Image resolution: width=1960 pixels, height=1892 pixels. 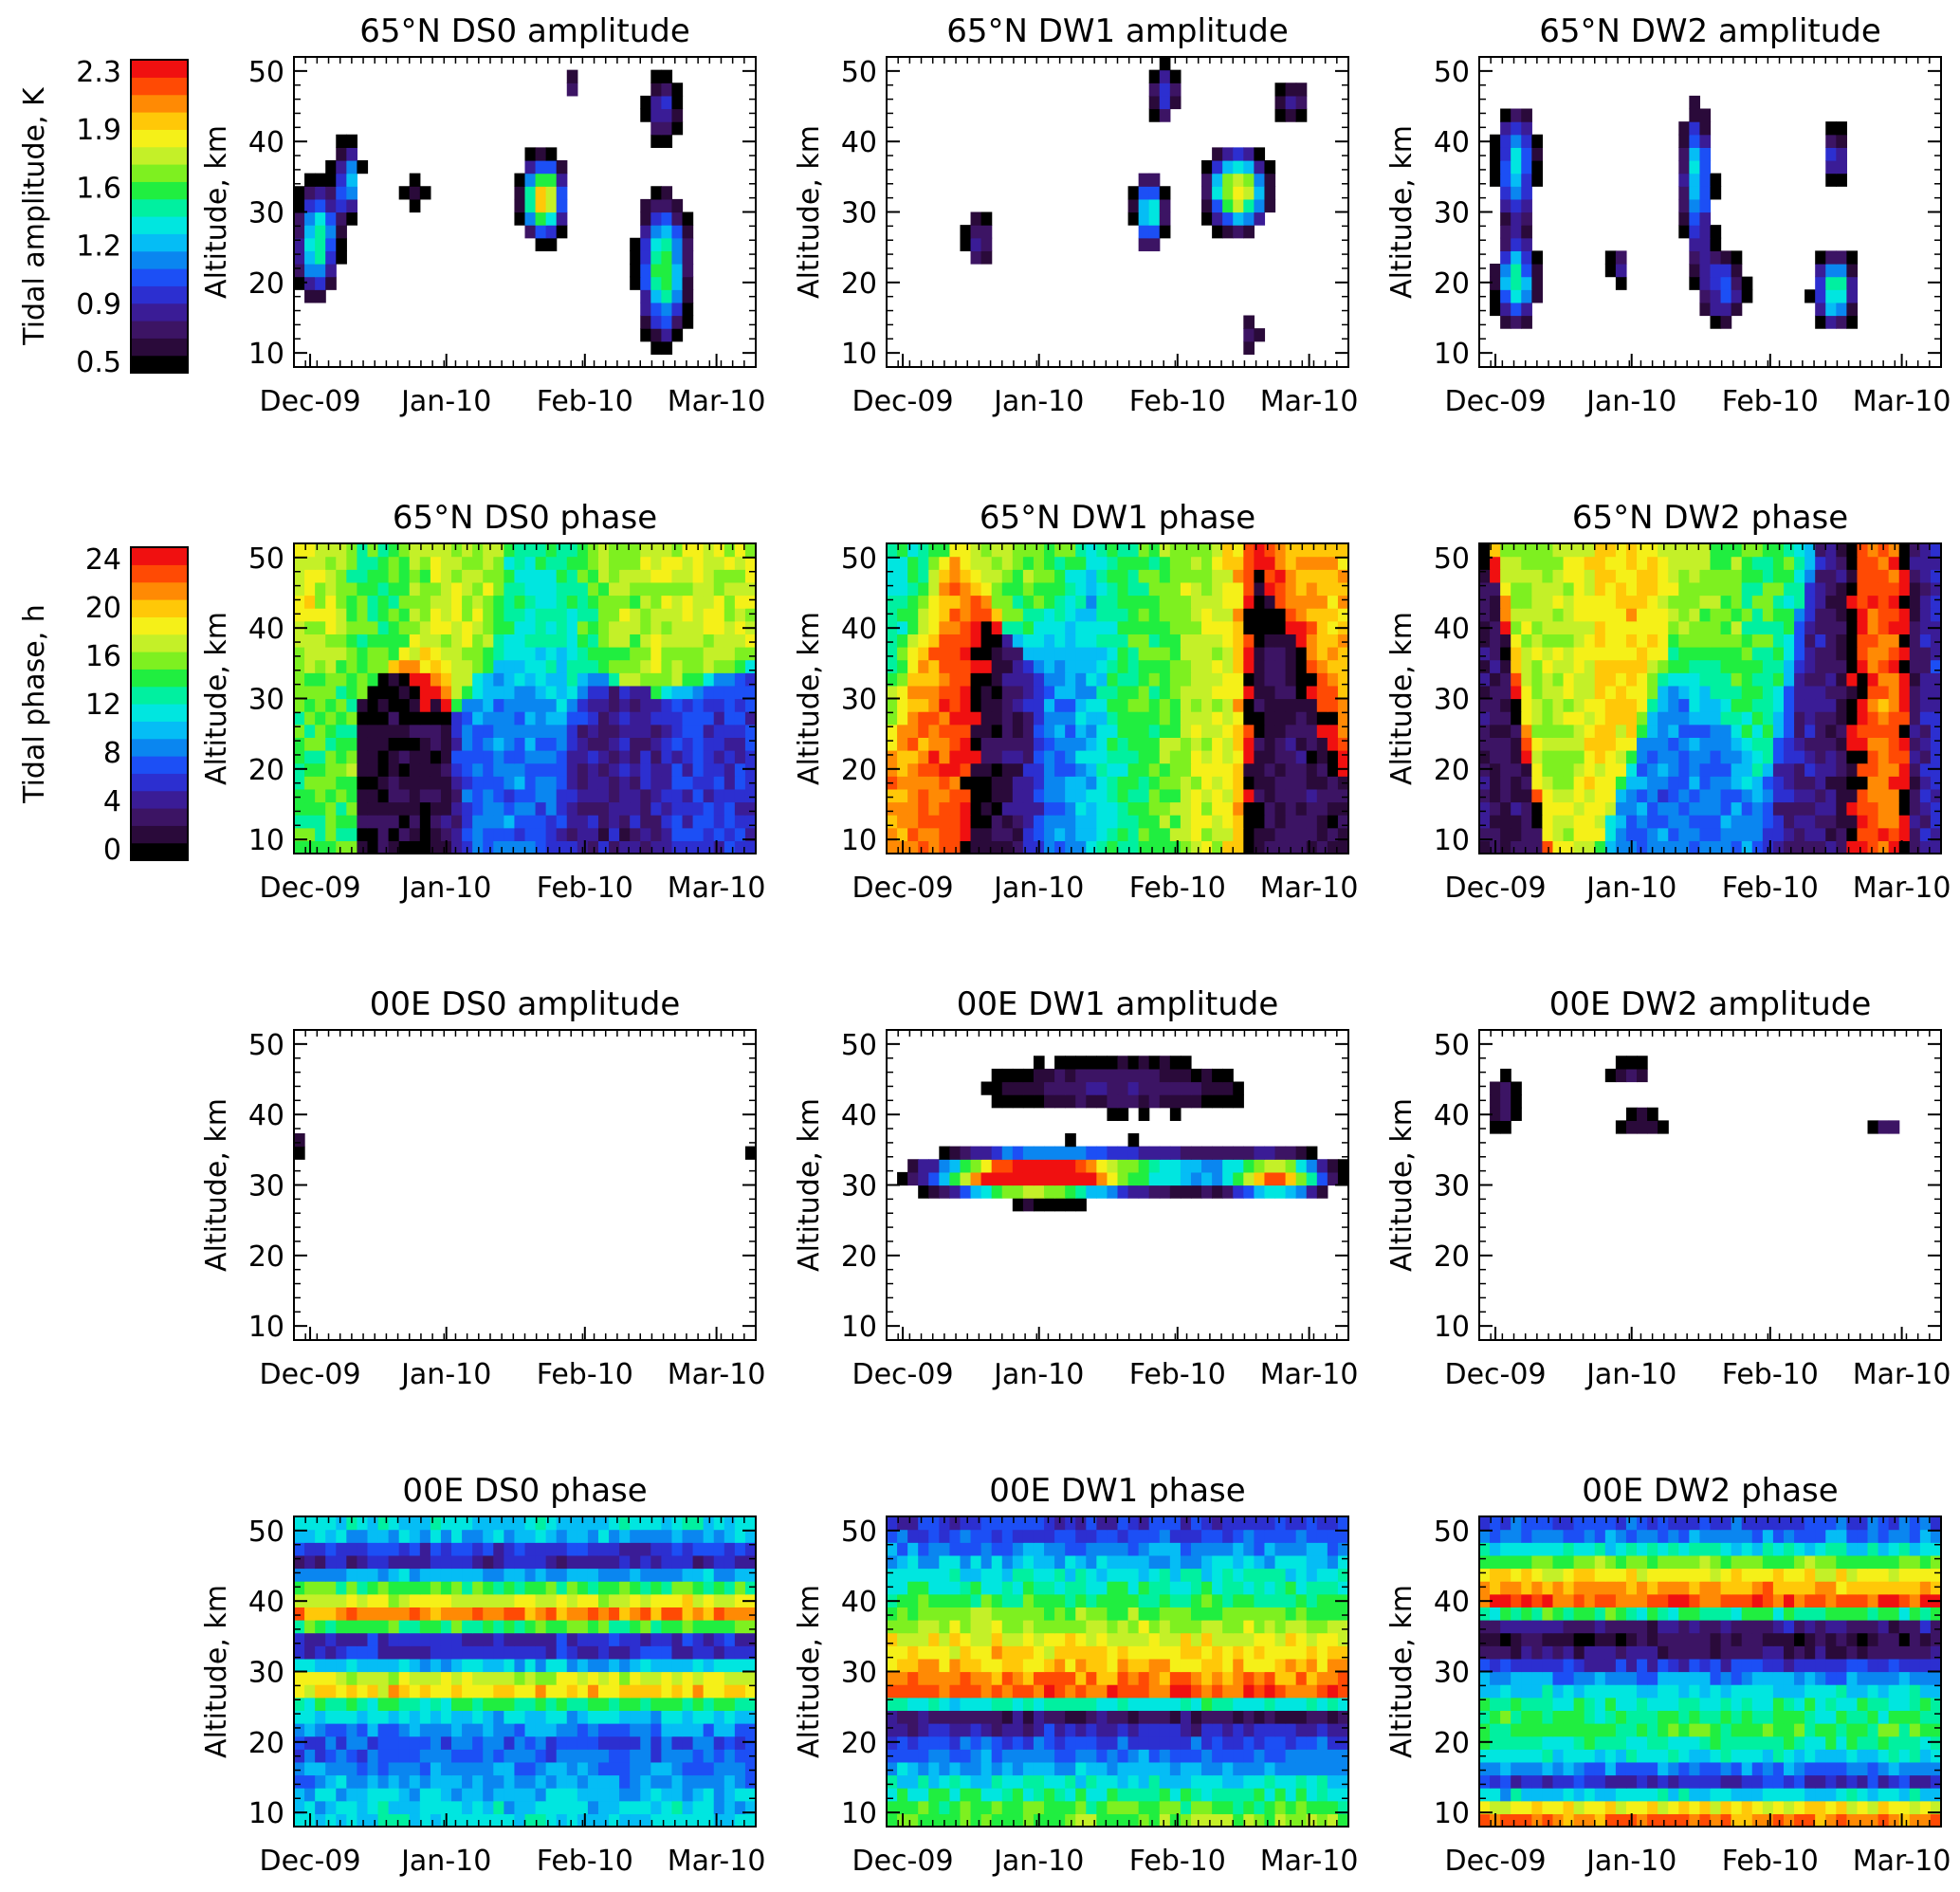 What do you see at coordinates (585, 1374) in the screenshot?
I see `x-tick-label: Feb-10` at bounding box center [585, 1374].